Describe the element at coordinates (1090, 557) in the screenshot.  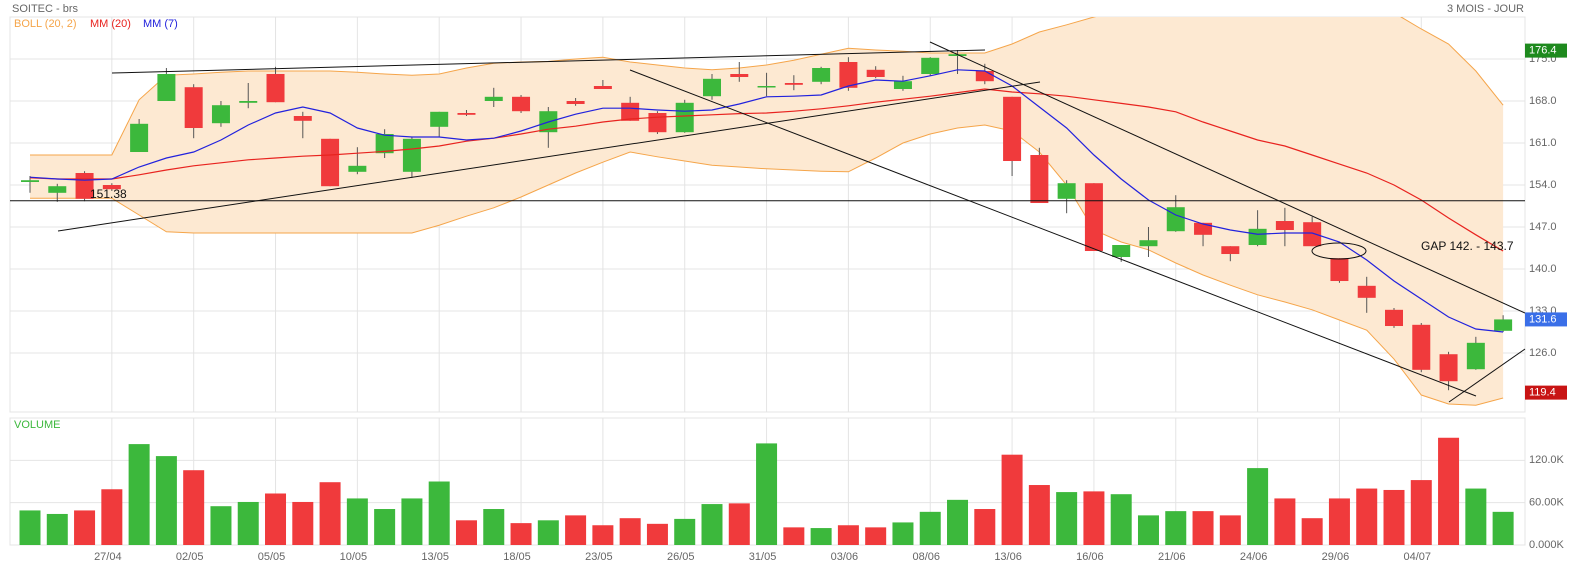
I see `x-tick-label: 16/06` at that location.